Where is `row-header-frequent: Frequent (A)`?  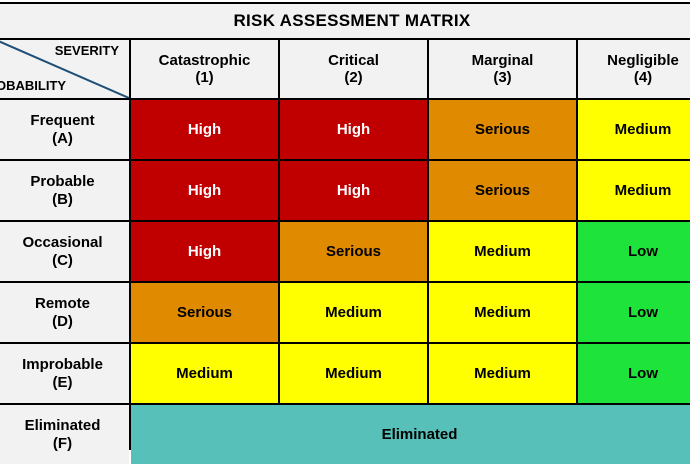
row-header-frequent: Frequent (A) is located at coordinates (64, 129).